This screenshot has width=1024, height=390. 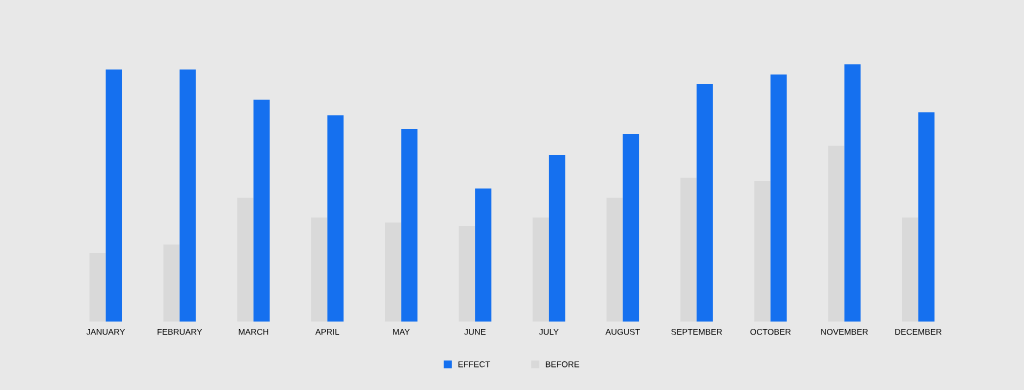 I want to click on x-tick-label: MAY, so click(x=401, y=332).